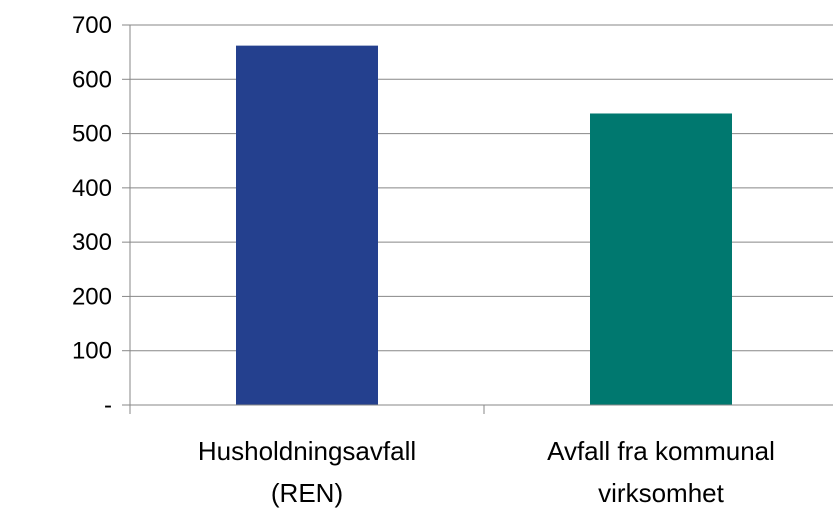  What do you see at coordinates (307, 493) in the screenshot?
I see `category-label-line: (REN)` at bounding box center [307, 493].